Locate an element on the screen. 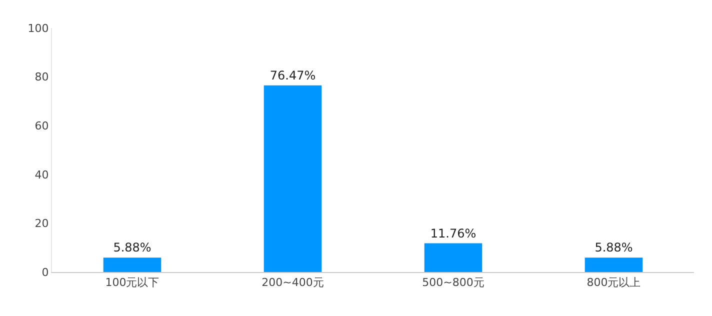 The width and height of the screenshot is (712, 316). data-label: 11.76% is located at coordinates (453, 233).